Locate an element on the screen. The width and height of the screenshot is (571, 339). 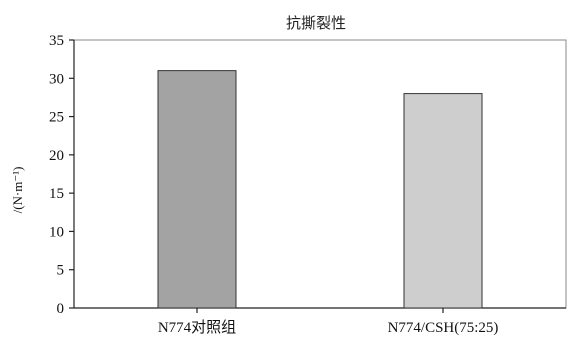
y-tick-label: 15 is located at coordinates (56, 194).